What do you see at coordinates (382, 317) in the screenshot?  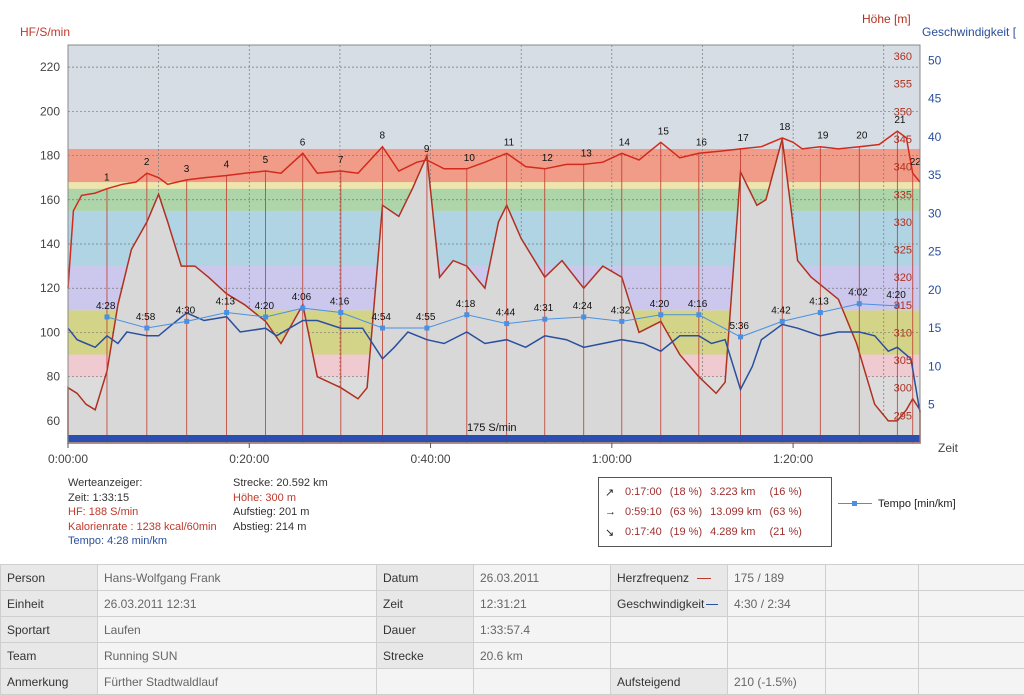 I see `tempo-label: 4:54` at bounding box center [382, 317].